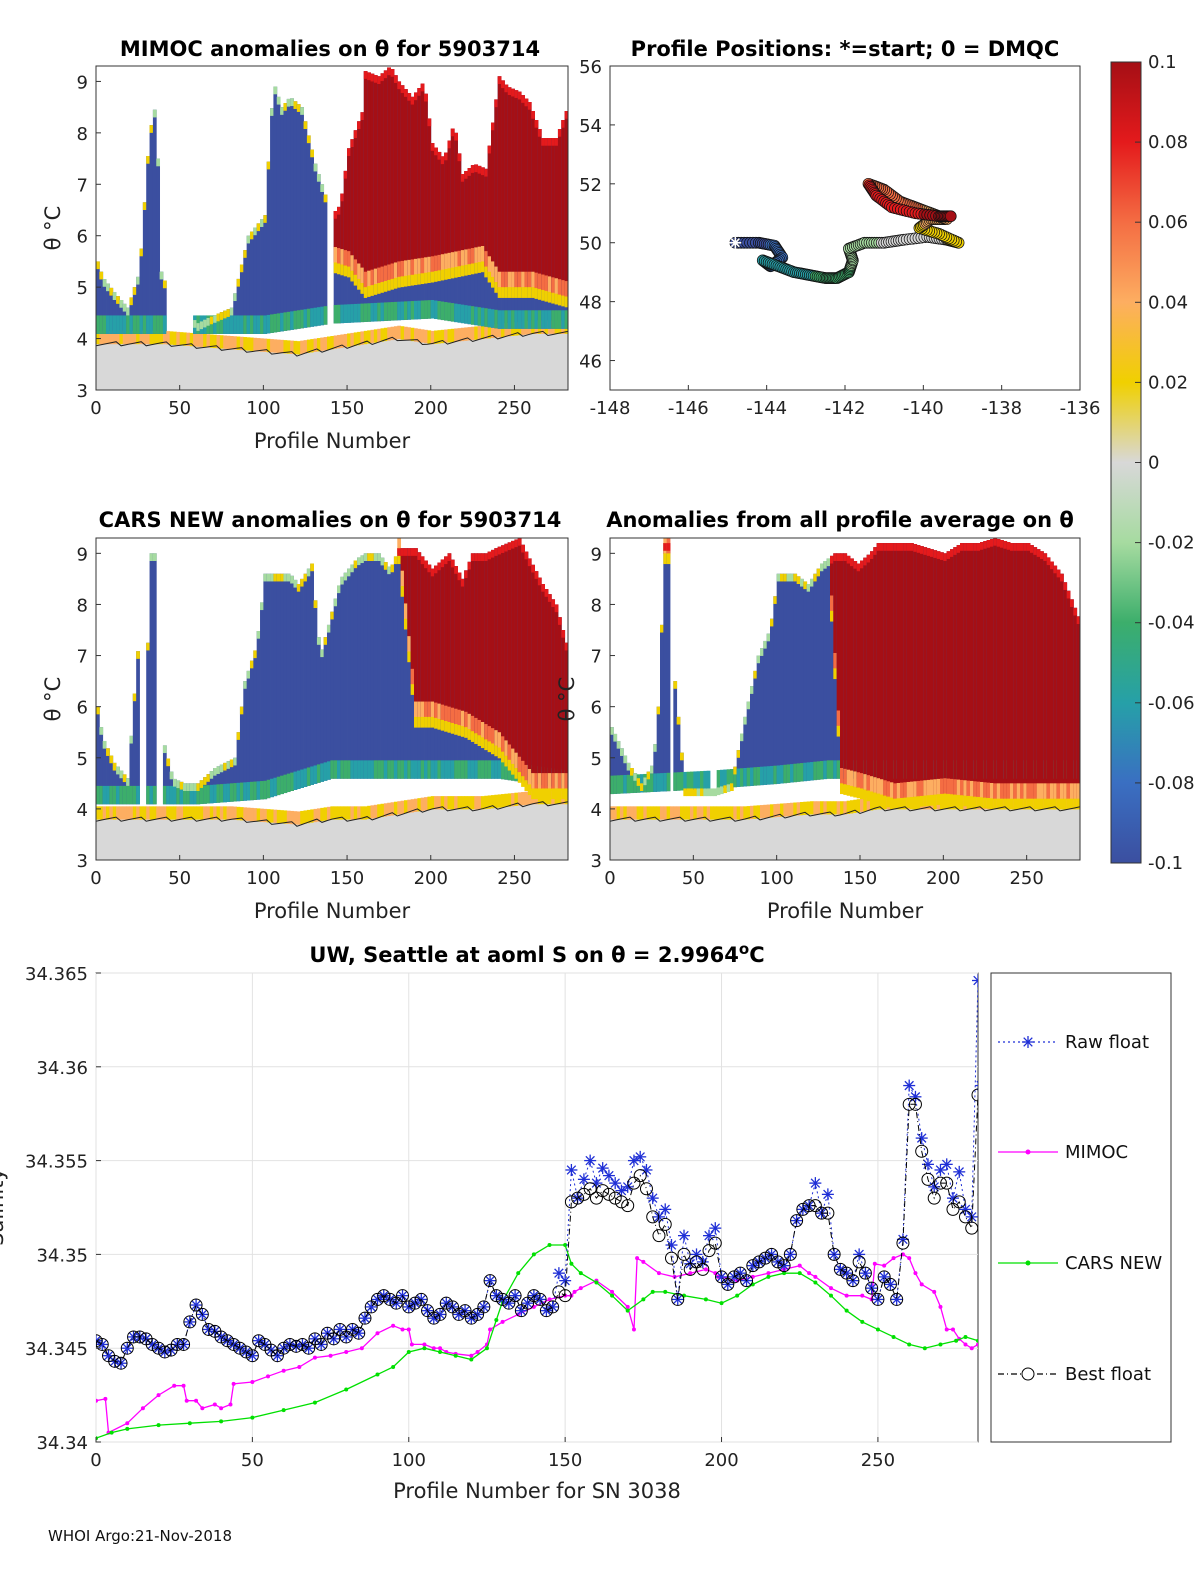  I want to click on y-tick-label: 34.365, so click(56, 974).